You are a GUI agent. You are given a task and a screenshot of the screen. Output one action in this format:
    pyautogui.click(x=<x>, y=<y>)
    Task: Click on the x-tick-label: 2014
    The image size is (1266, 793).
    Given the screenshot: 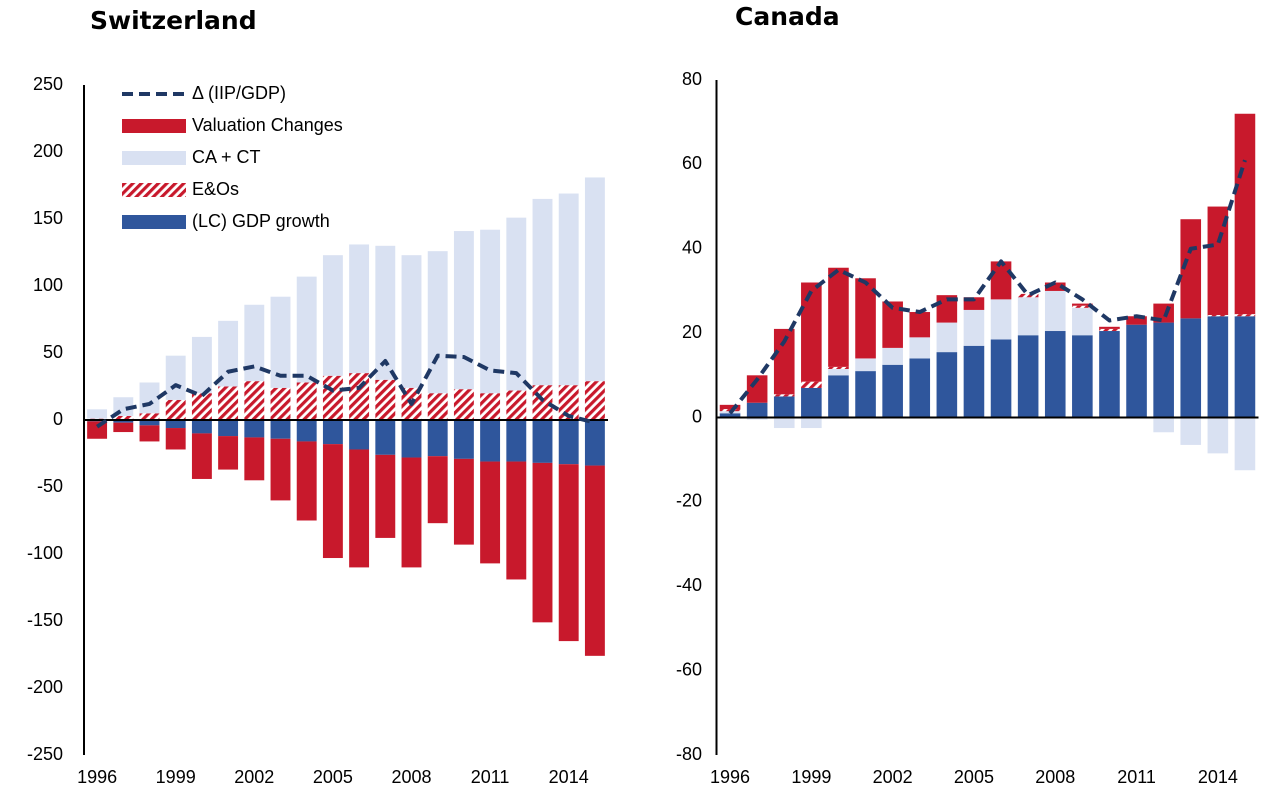 What is the action you would take?
    pyautogui.click(x=1218, y=777)
    